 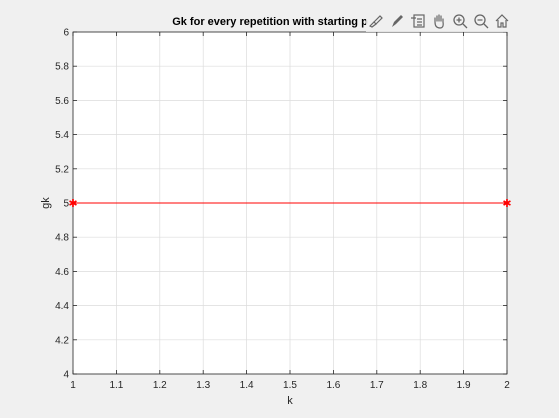 What do you see at coordinates (290, 401) in the screenshot?
I see `x-axis-label: k` at bounding box center [290, 401].